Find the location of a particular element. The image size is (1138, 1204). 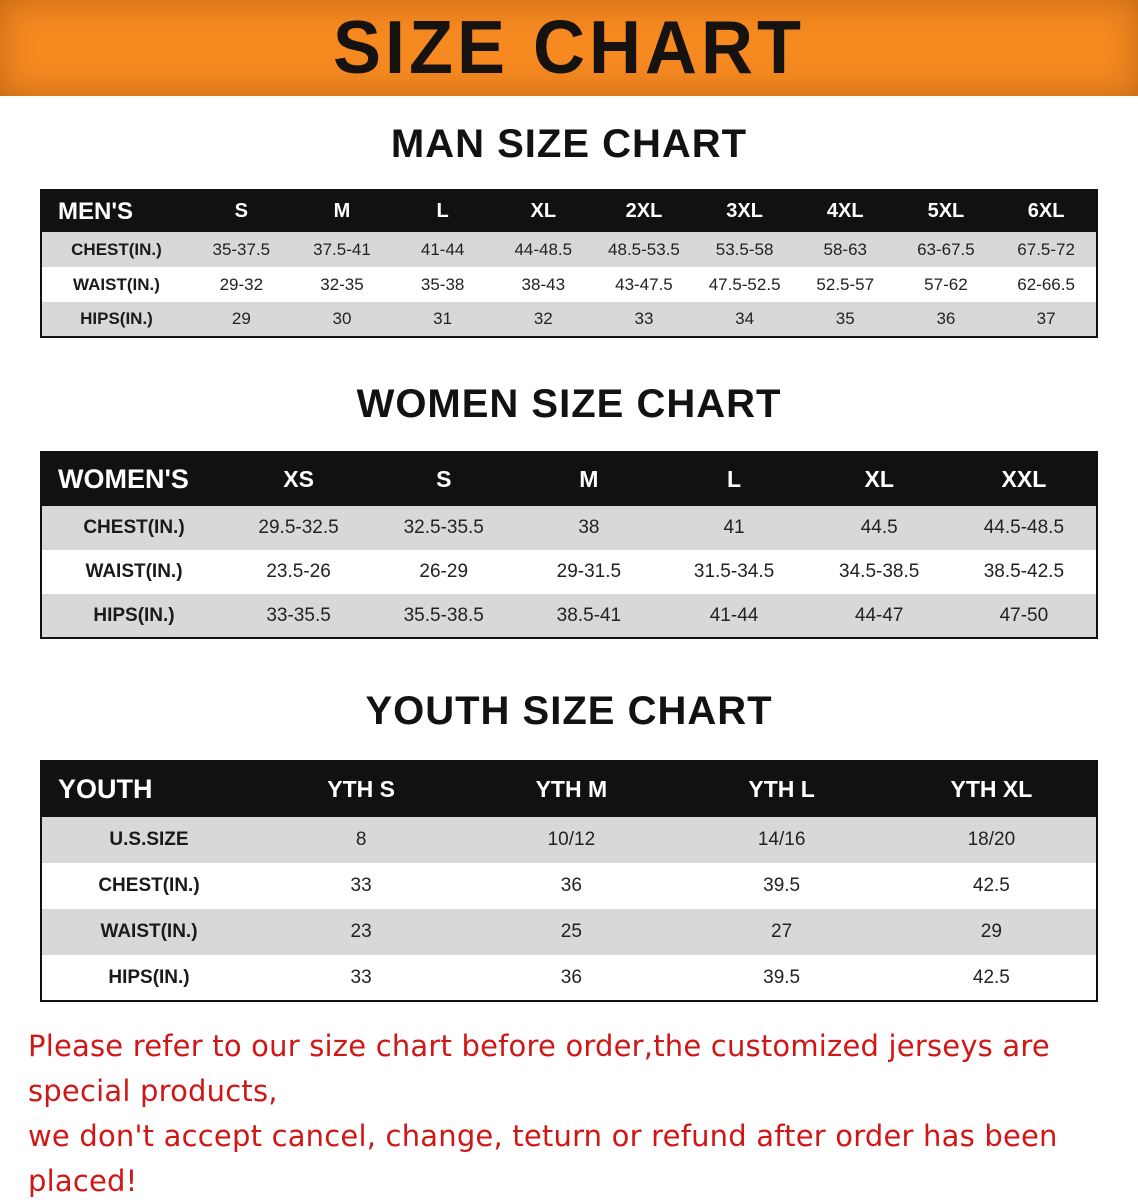

size-value-cell: 67.5-72 is located at coordinates (1046, 249).